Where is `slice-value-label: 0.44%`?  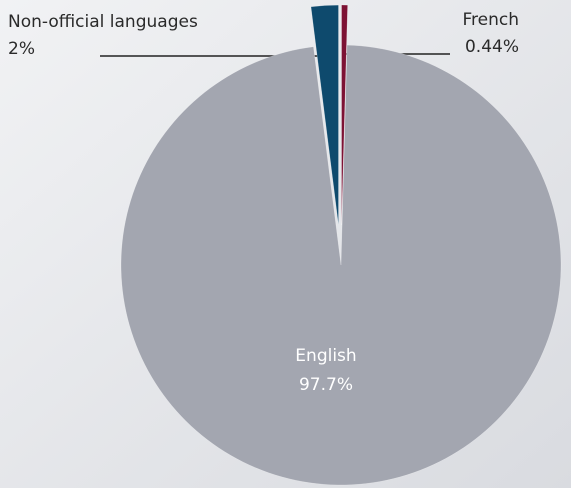 slice-value-label: 0.44% is located at coordinates (492, 47).